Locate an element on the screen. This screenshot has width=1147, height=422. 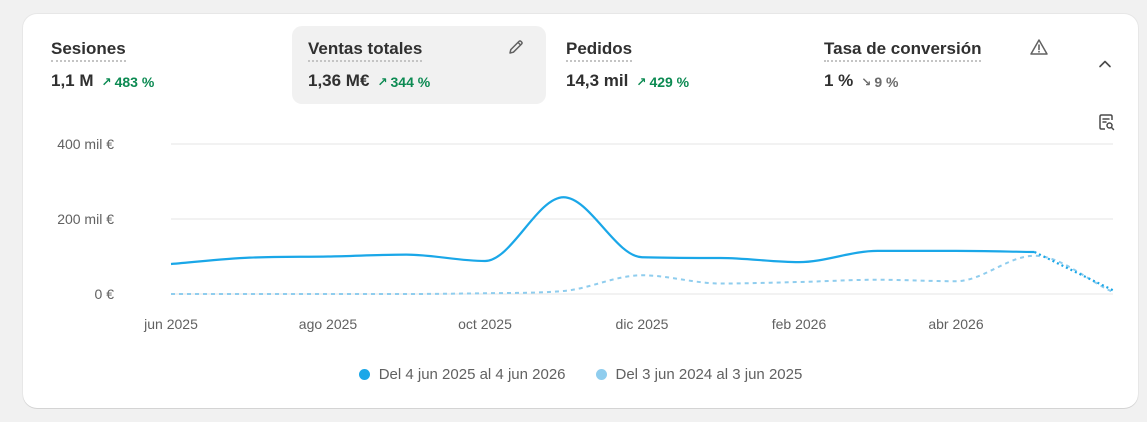
x-tick-label: abr 2026 is located at coordinates (955, 324).